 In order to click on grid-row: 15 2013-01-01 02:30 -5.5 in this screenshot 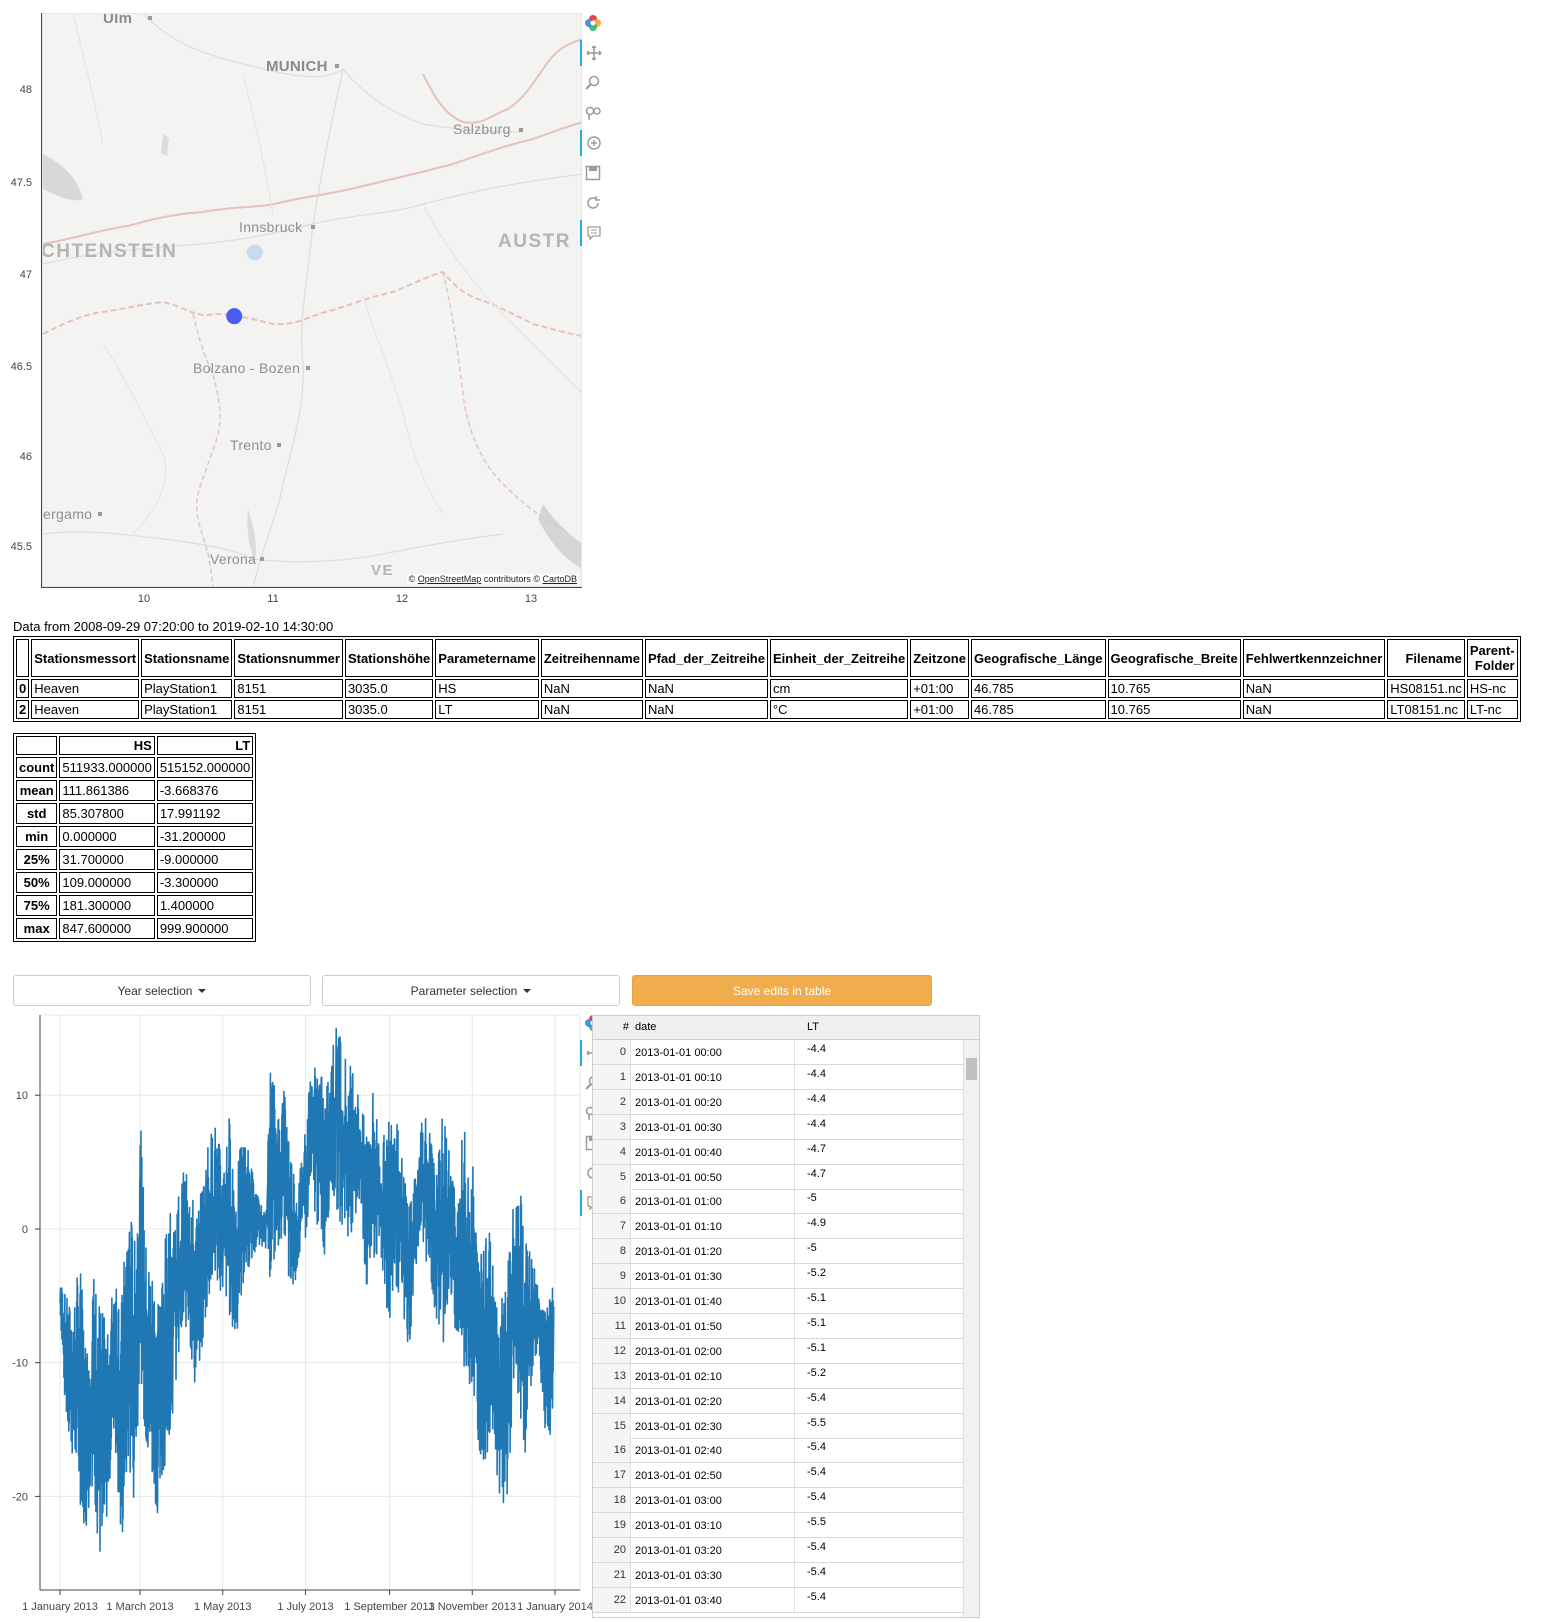, I will do `click(778, 1426)`.